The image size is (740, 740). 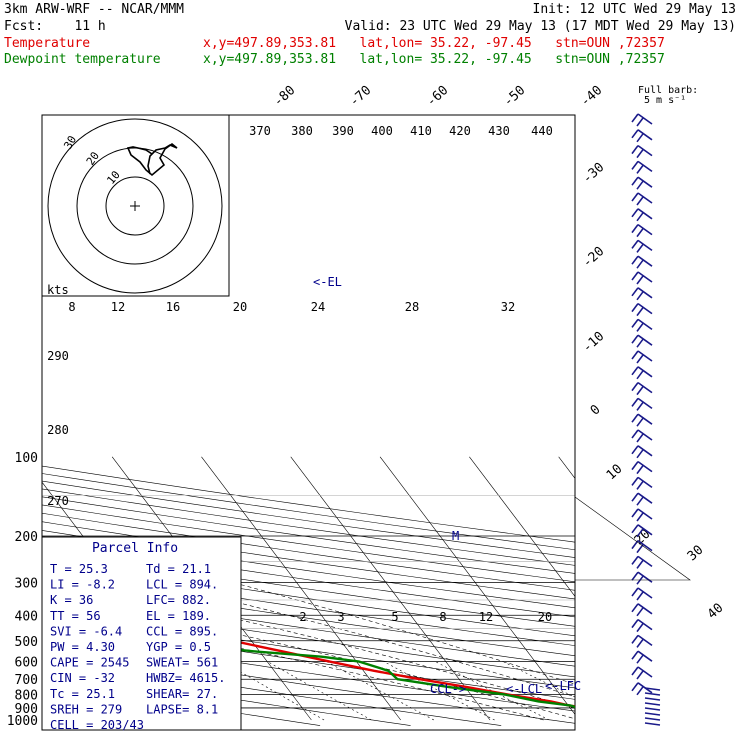 I want to click on parcel-info-value: EL = 189., so click(x=178, y=616).